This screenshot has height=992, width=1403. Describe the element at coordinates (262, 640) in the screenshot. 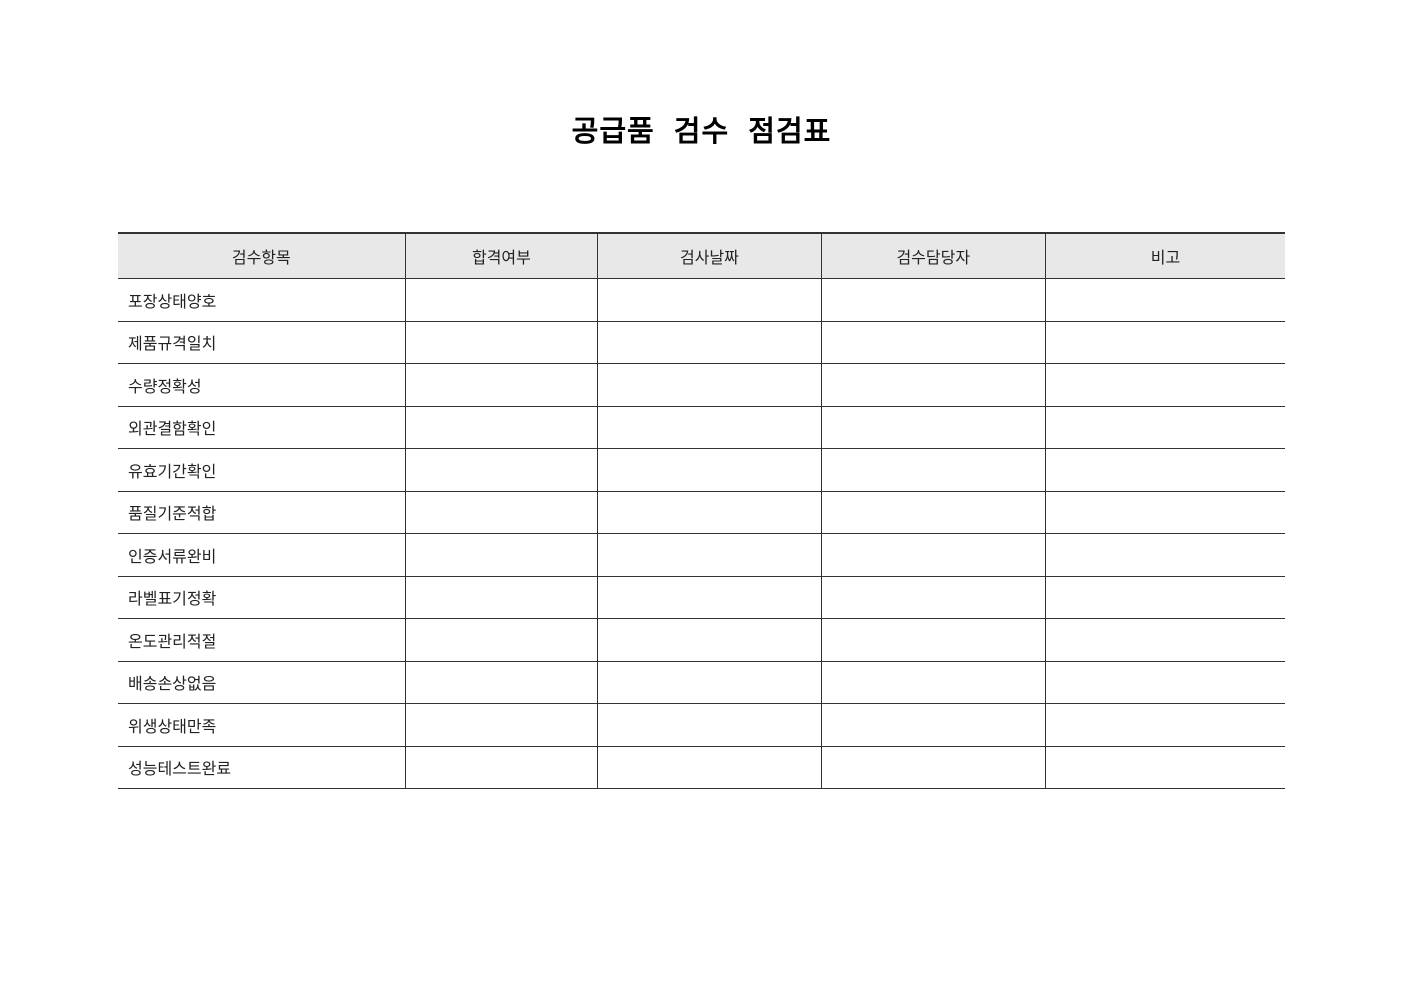

I see `item-label: 온도관리적절` at that location.